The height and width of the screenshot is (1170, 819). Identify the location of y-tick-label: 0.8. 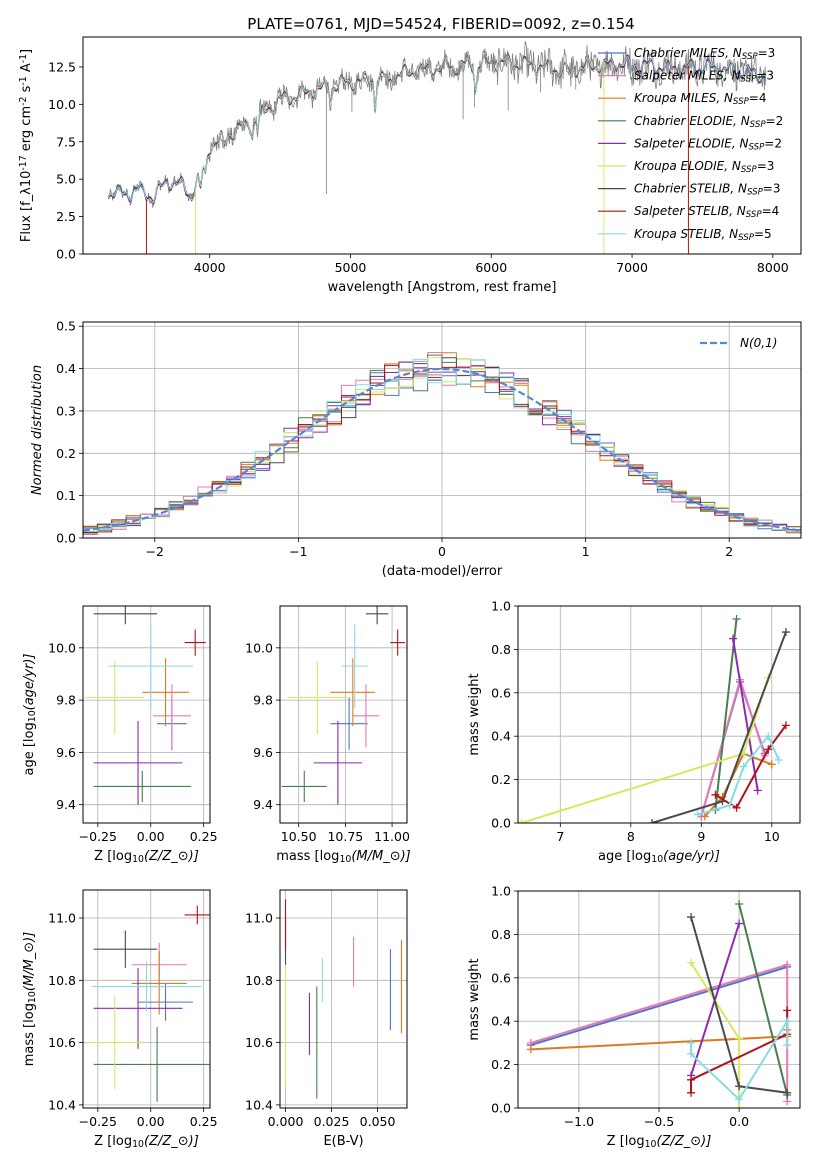
(501, 649).